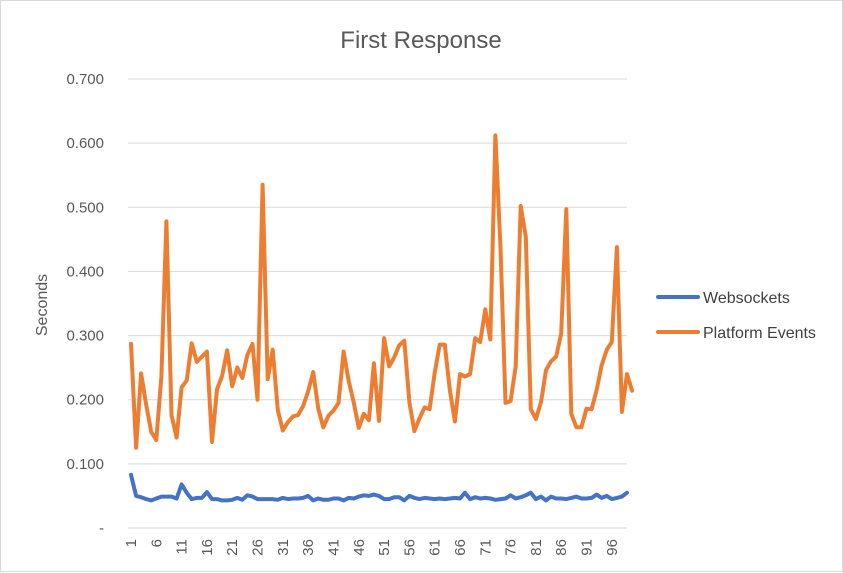 The image size is (843, 573). I want to click on x-tick-label: 86, so click(561, 547).